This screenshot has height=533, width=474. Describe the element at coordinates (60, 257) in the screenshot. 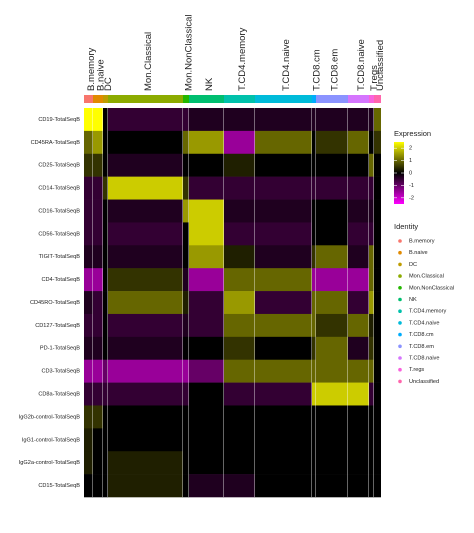

I see `feature-label: TIGIT-TotalSeqB` at that location.